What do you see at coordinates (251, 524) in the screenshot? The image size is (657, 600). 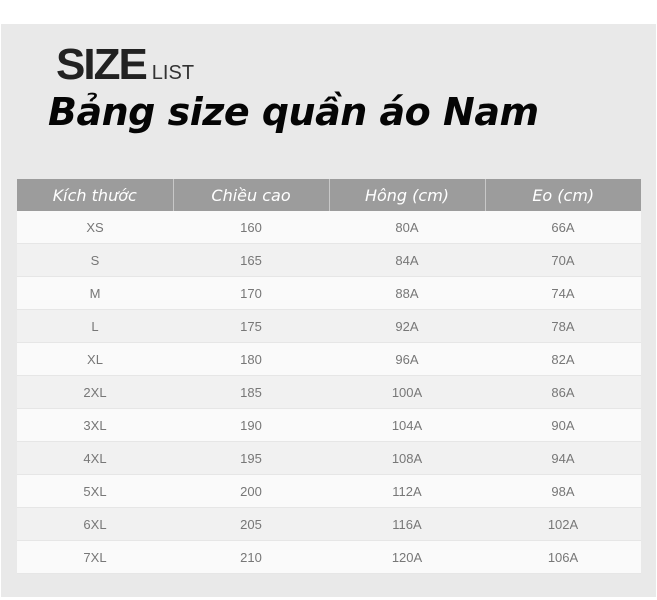 I see `table-cell: 205` at bounding box center [251, 524].